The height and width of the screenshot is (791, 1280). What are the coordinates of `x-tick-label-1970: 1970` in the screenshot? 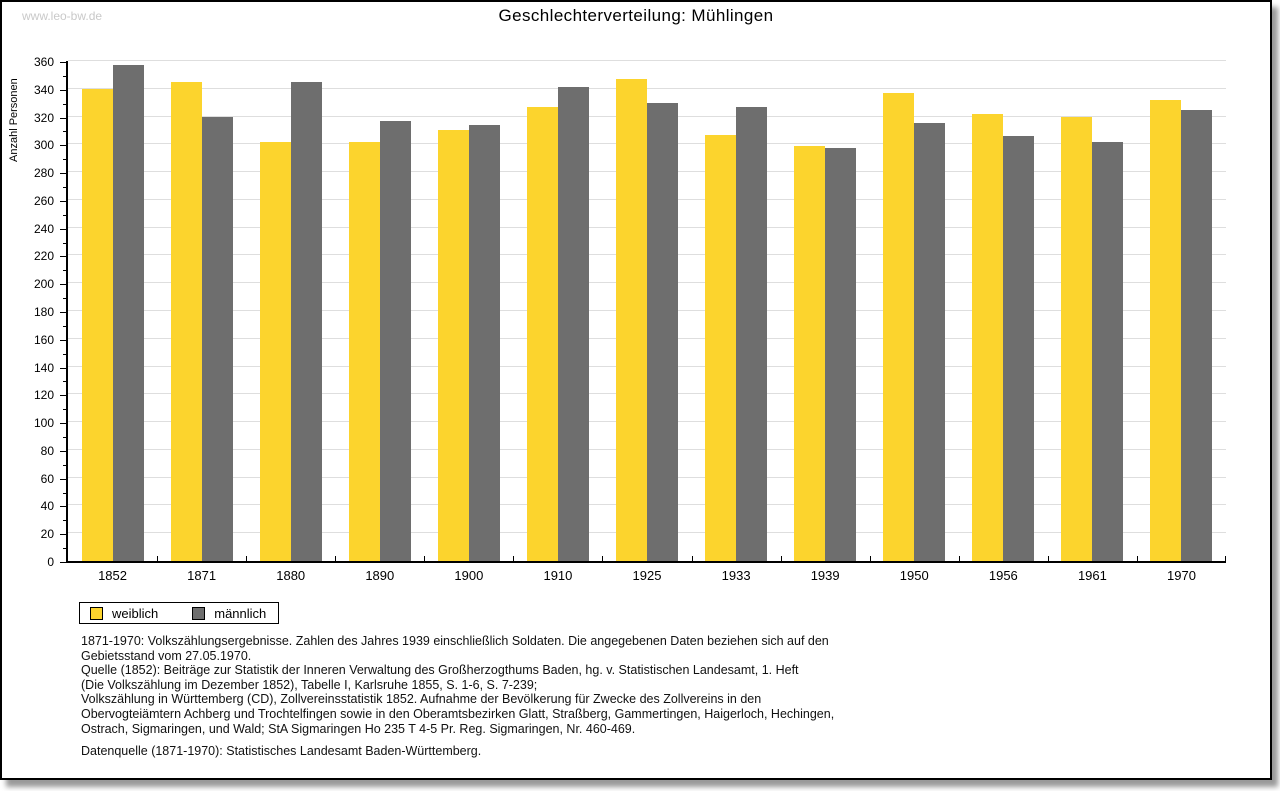 It's located at (1181, 575).